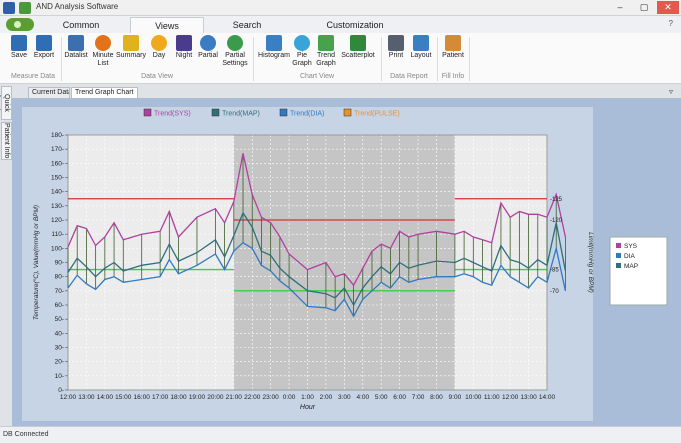 This screenshot has width=681, height=443. I want to click on quick-access-icon, so click(25, 8).